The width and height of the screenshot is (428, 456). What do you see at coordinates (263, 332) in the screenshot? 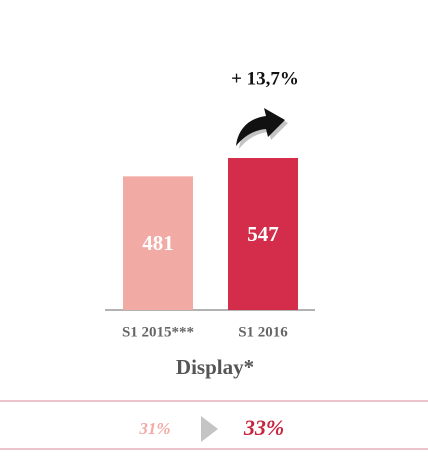
I see `x-tick-label: S1 2016` at bounding box center [263, 332].